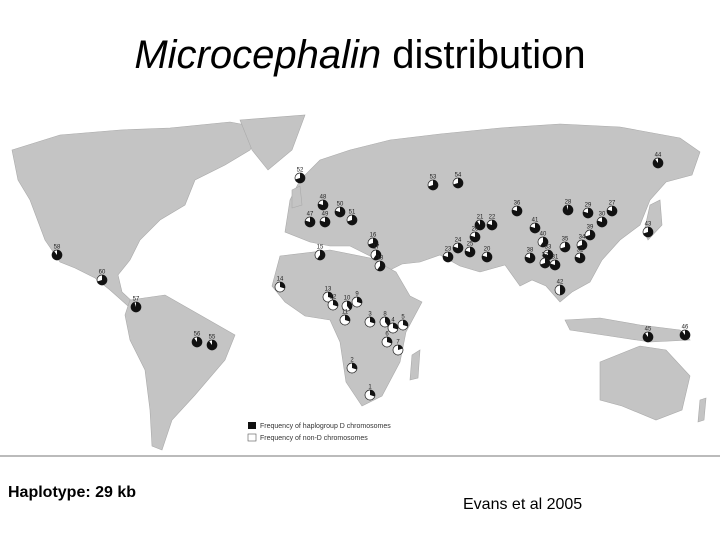 The height and width of the screenshot is (540, 720). Describe the element at coordinates (180, 372) in the screenshot. I see `south-america` at that location.